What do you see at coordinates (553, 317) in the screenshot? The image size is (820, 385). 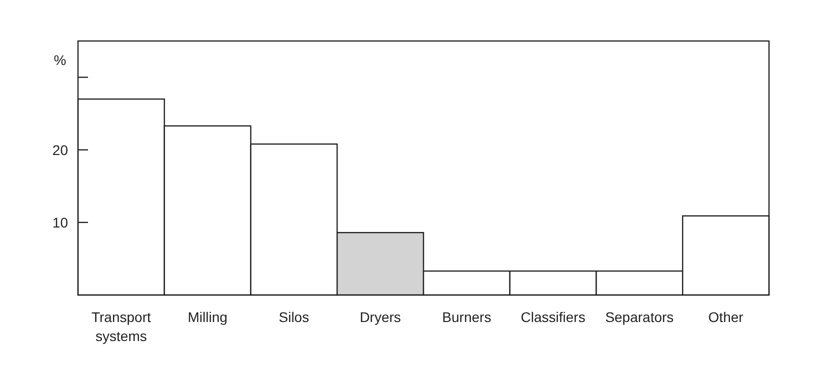 I see `x-tick-label: Classifiers` at bounding box center [553, 317].